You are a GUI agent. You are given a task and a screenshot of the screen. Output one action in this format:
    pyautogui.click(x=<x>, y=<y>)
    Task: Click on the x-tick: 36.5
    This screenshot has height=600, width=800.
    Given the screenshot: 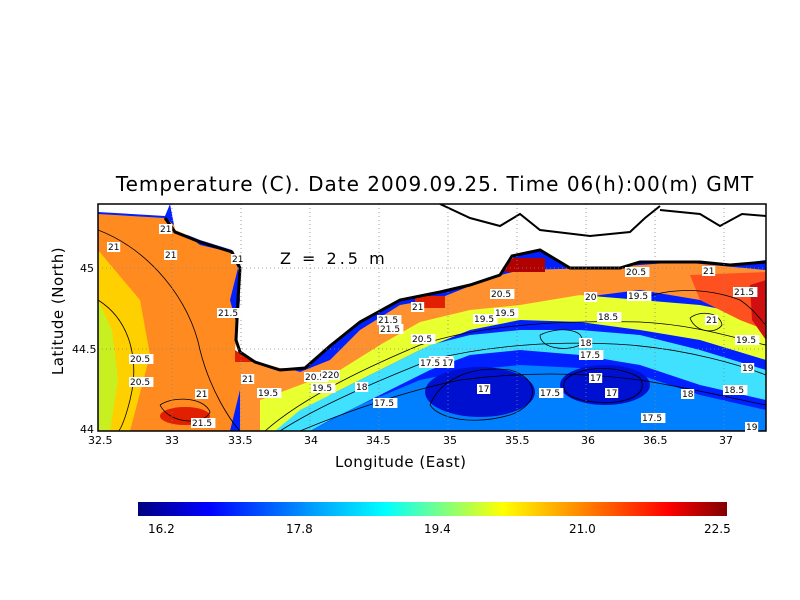 What is the action you would take?
    pyautogui.click(x=655, y=440)
    